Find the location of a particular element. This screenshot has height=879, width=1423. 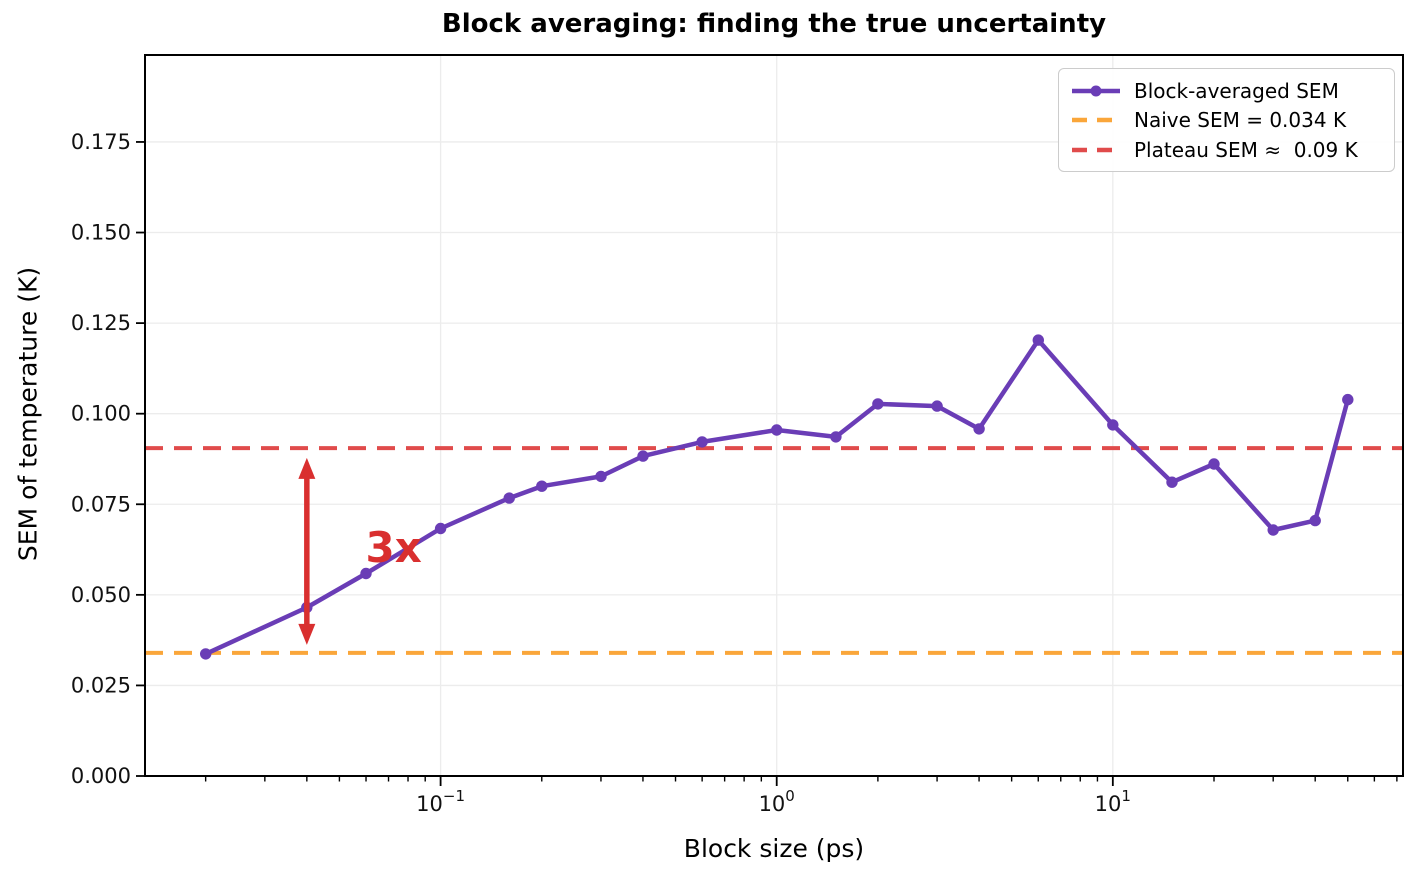

x-axis: 10⁻¹ 10⁰ 10¹ is located at coordinates (801, 796).